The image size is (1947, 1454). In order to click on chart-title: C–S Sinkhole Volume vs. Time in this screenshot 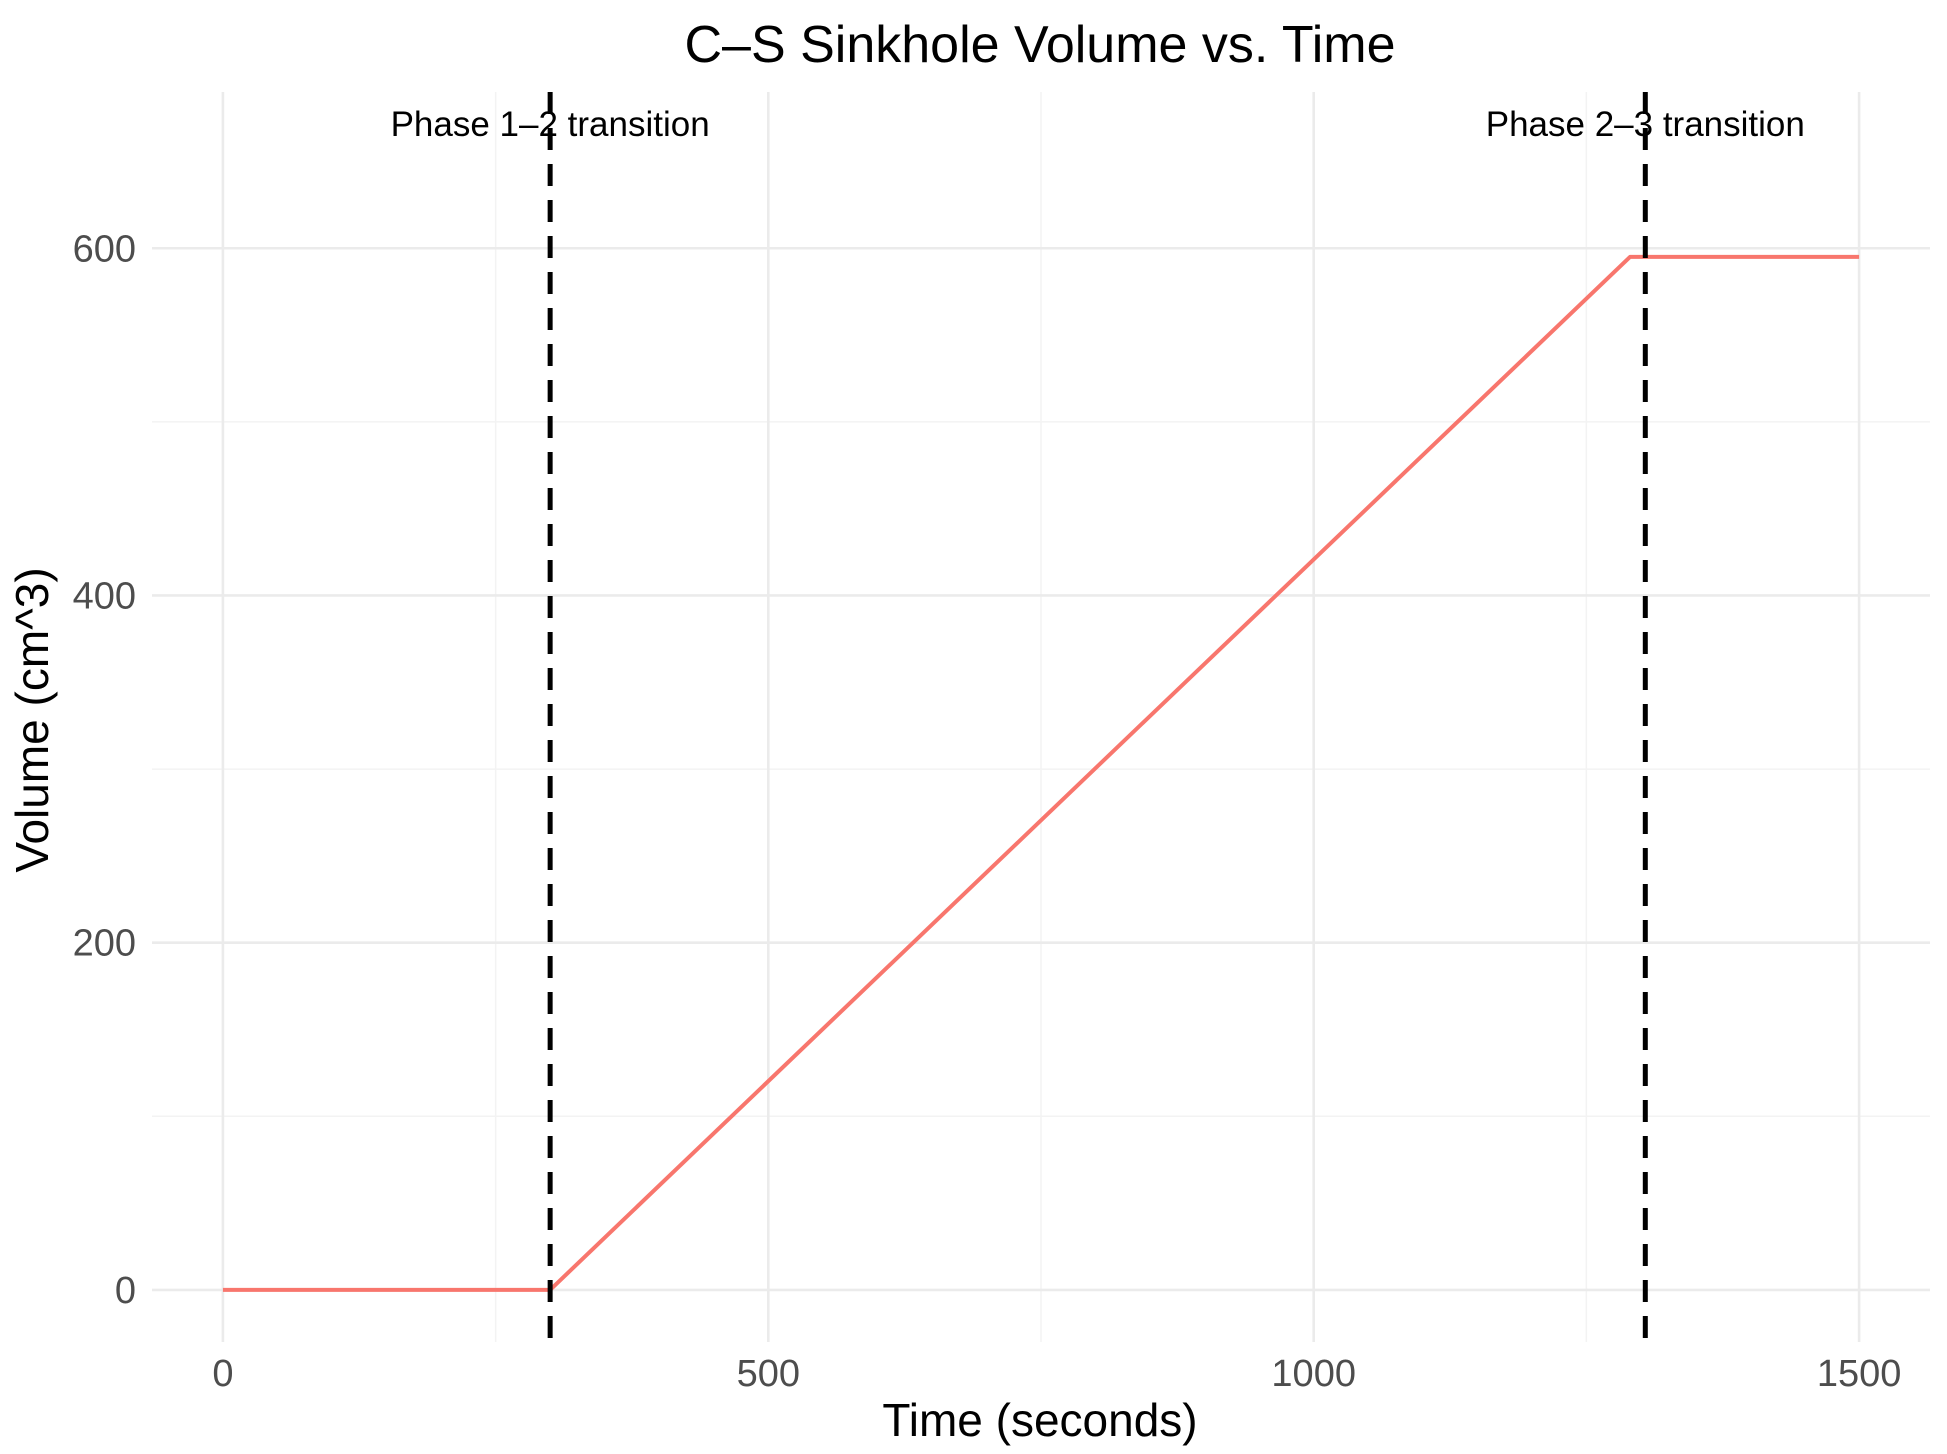, I will do `click(1040, 45)`.